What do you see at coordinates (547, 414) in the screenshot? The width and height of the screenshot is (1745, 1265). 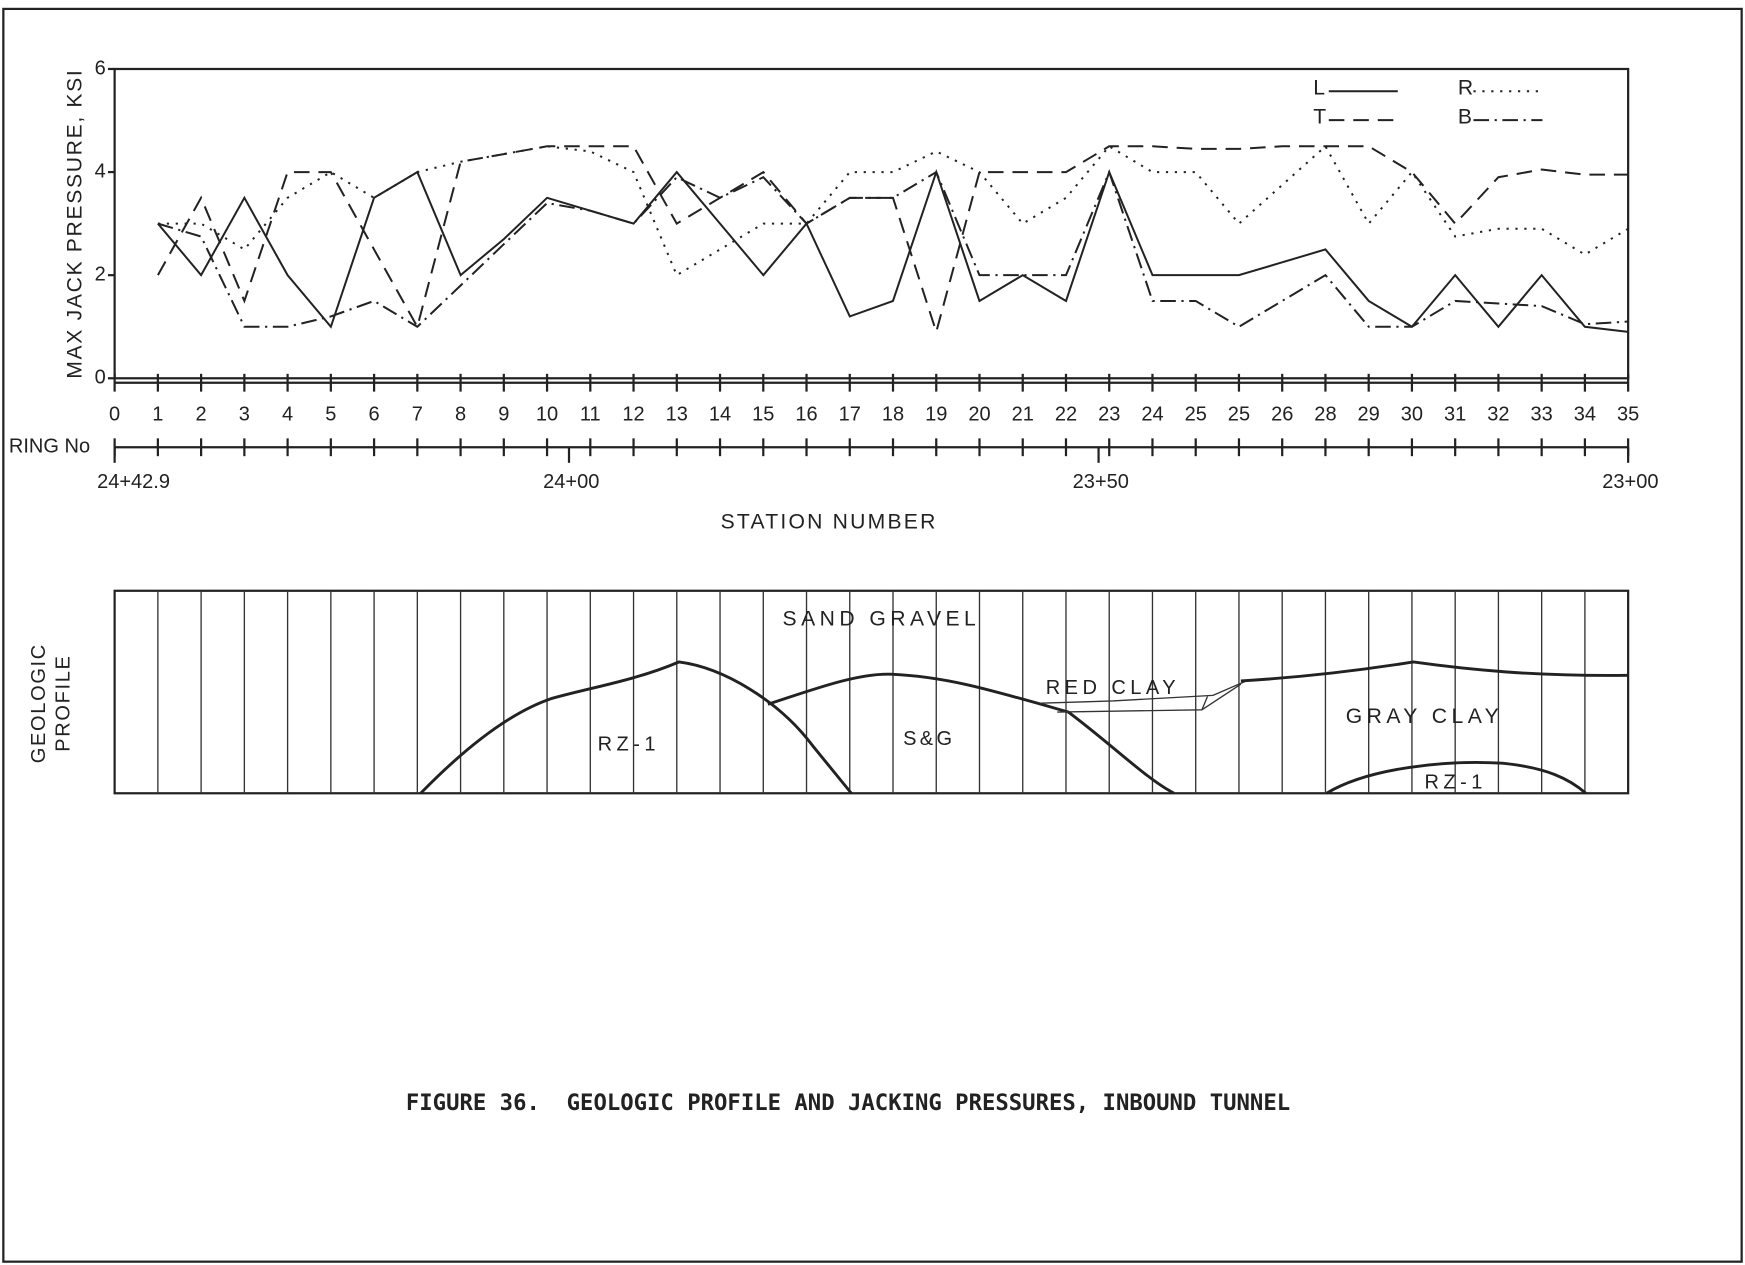 I see `x-tick-label: 10` at bounding box center [547, 414].